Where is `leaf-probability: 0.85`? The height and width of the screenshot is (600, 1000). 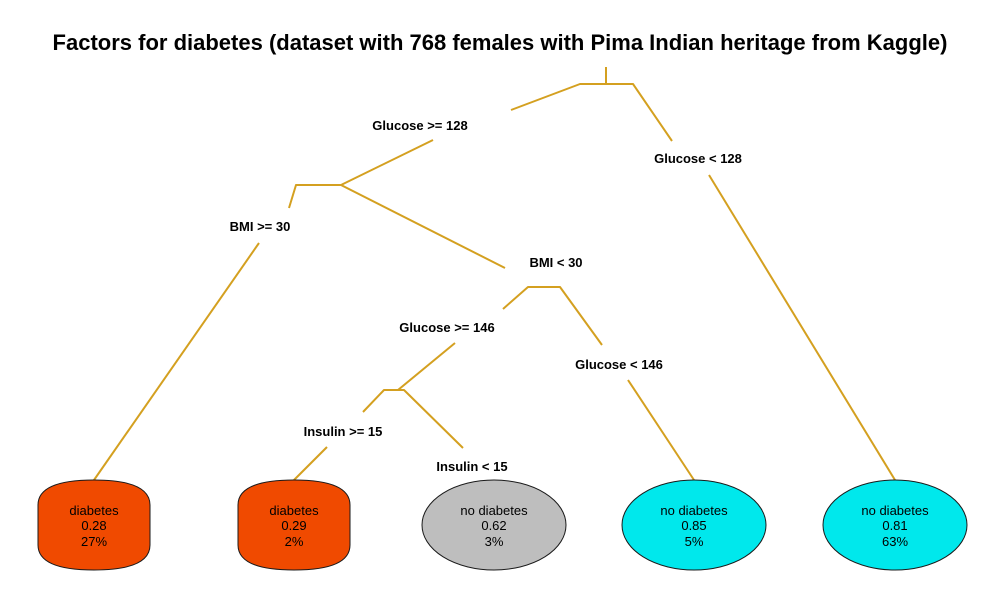
leaf-probability: 0.85 is located at coordinates (693, 525).